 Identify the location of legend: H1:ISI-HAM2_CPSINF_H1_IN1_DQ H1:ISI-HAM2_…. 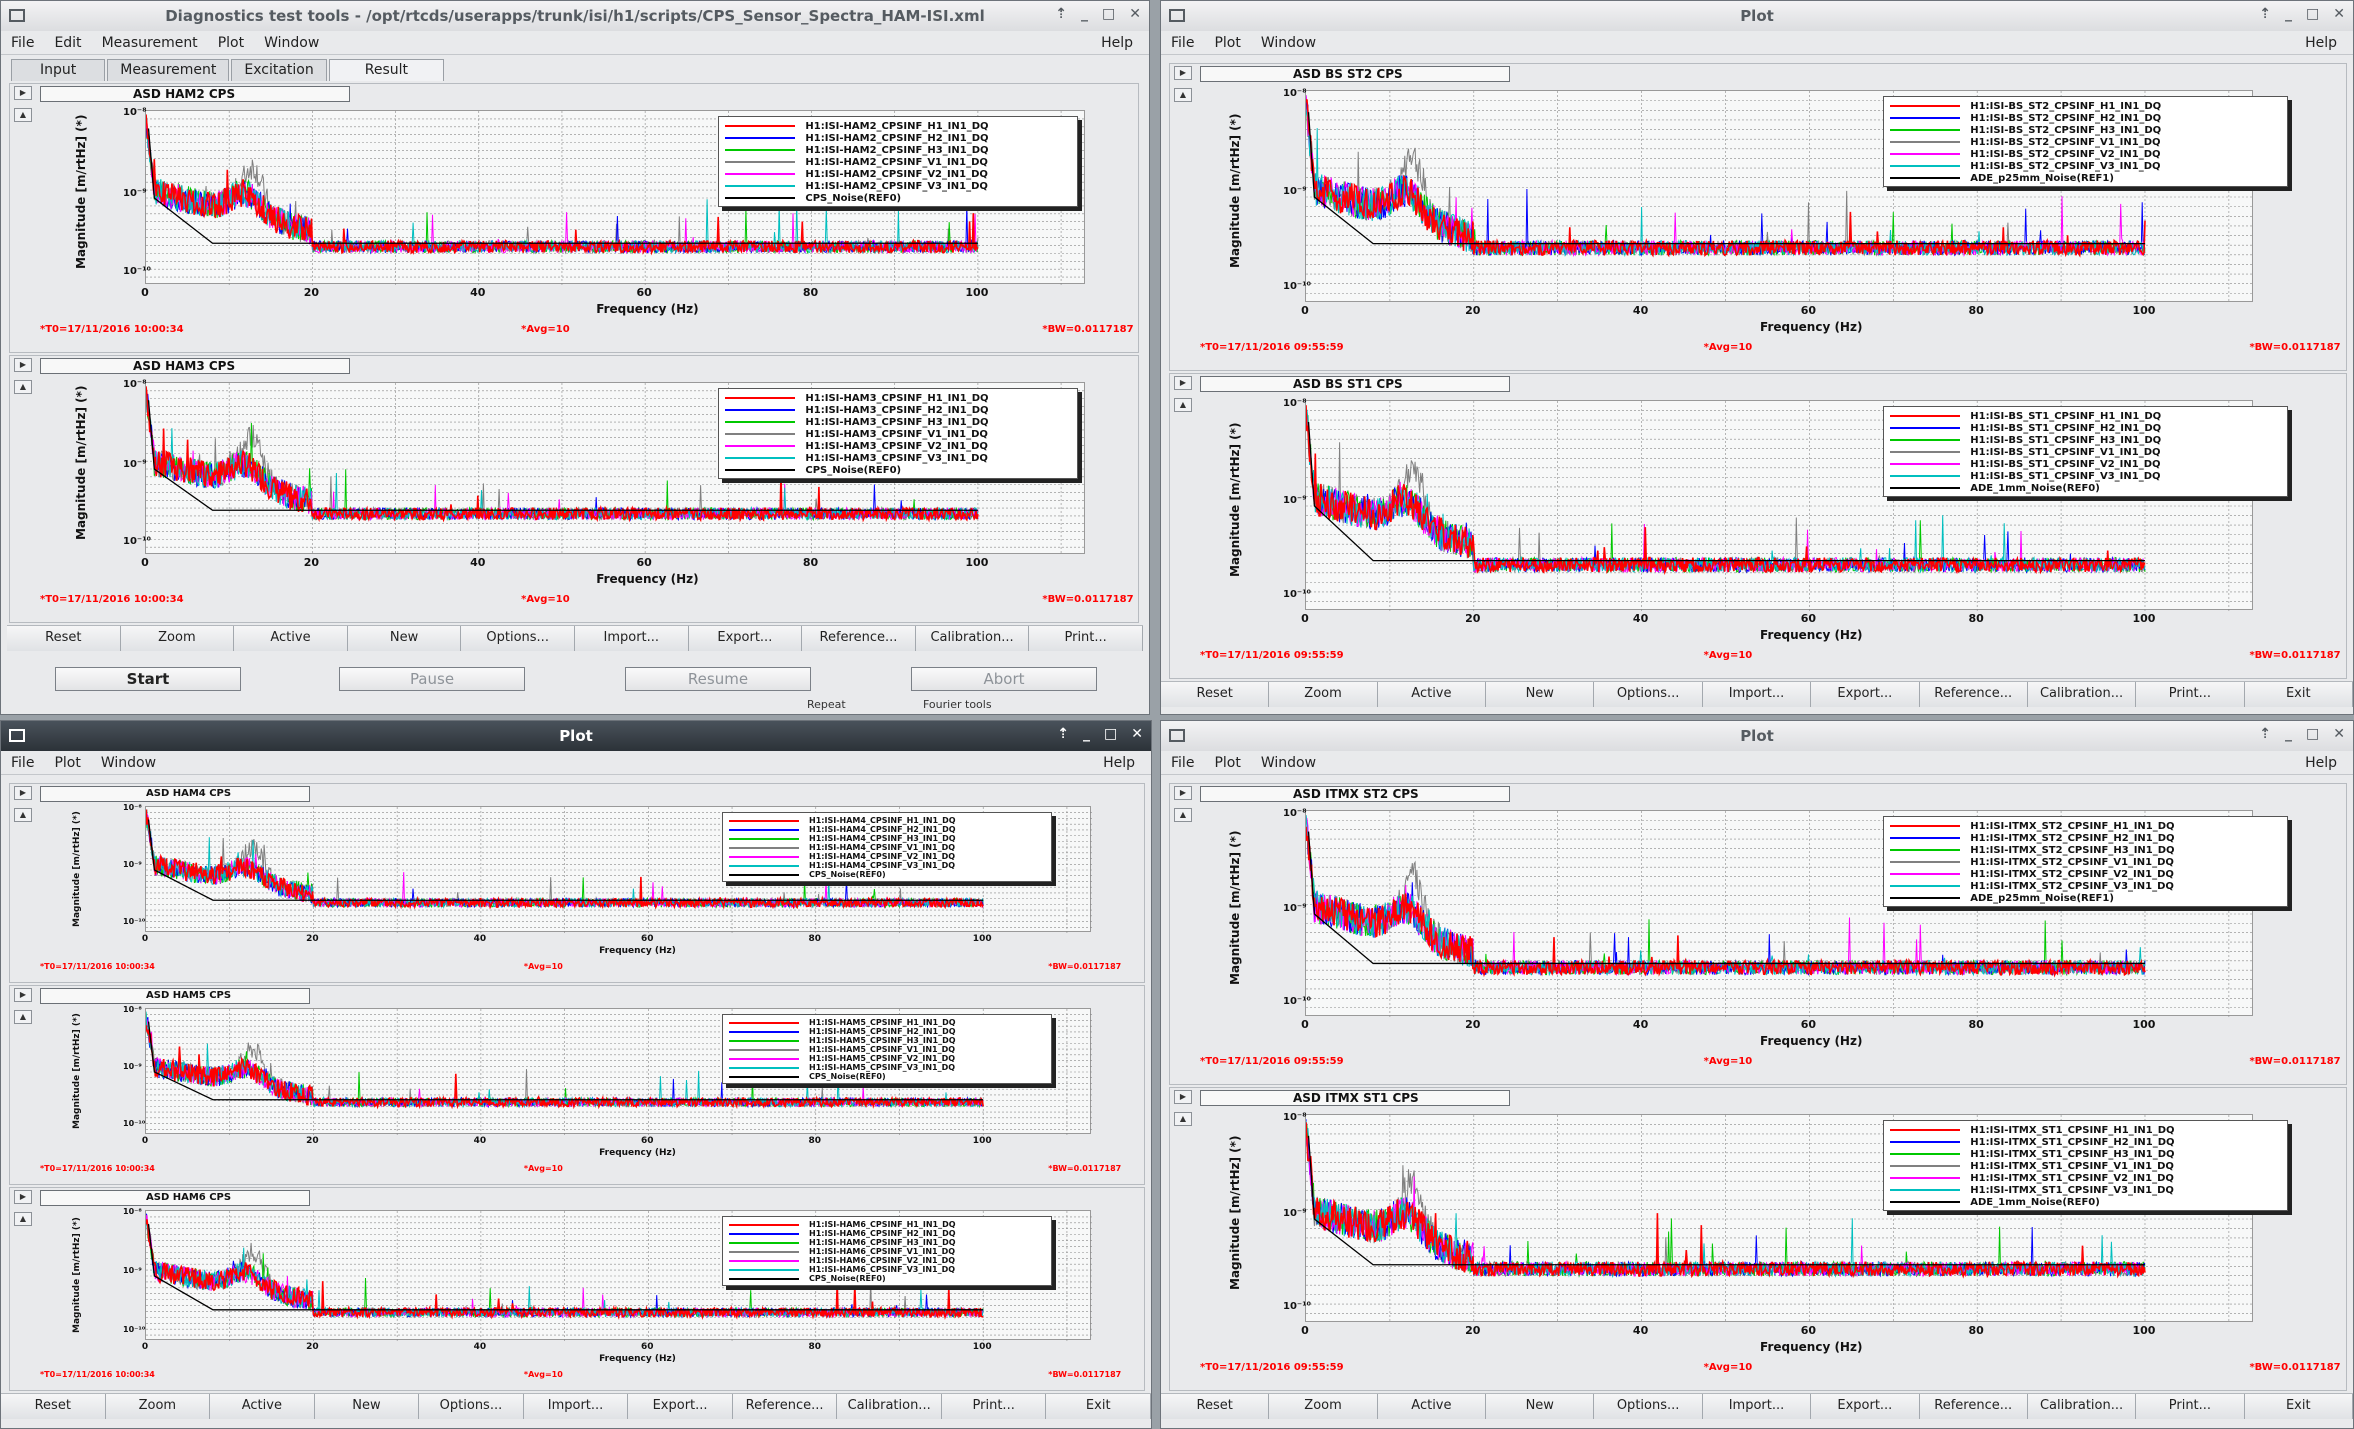
(898, 161).